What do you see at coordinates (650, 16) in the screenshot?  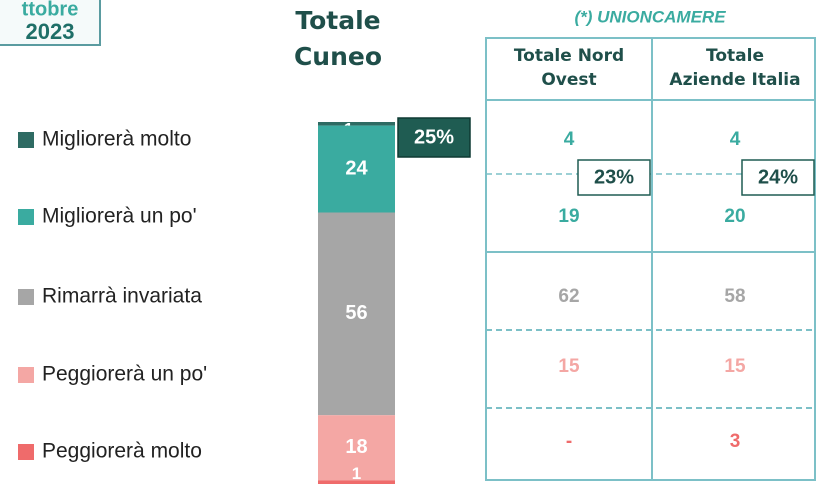 I see `table-source: (*) UNIONCAMERE` at bounding box center [650, 16].